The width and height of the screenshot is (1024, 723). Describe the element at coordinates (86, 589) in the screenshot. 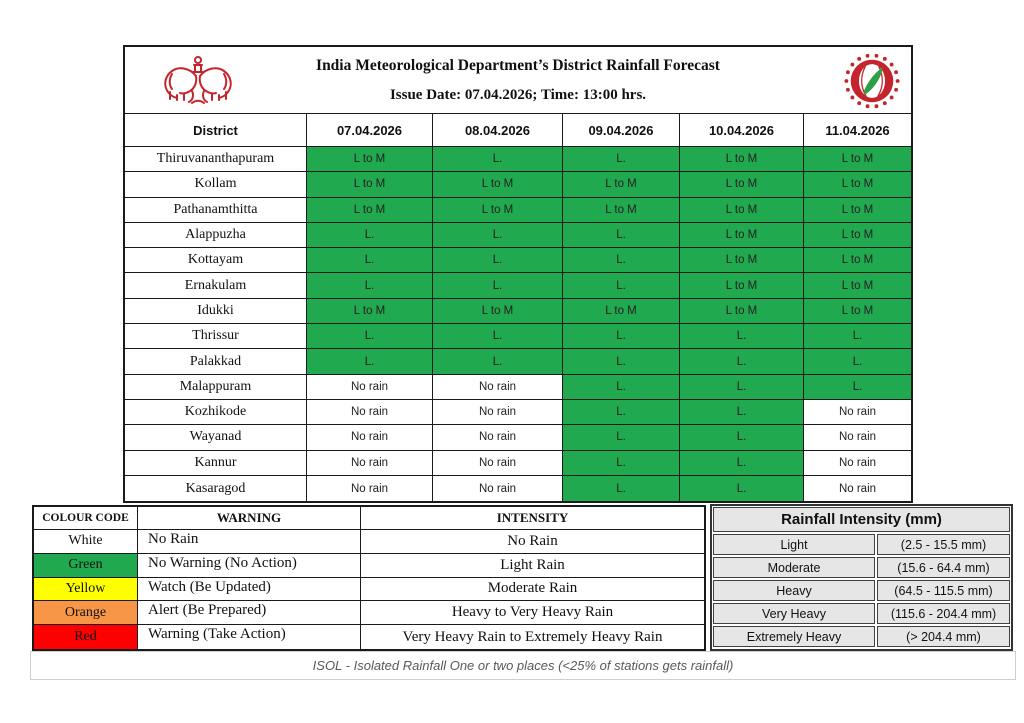

I see `colour-swatch-yellow: Yellow` at that location.